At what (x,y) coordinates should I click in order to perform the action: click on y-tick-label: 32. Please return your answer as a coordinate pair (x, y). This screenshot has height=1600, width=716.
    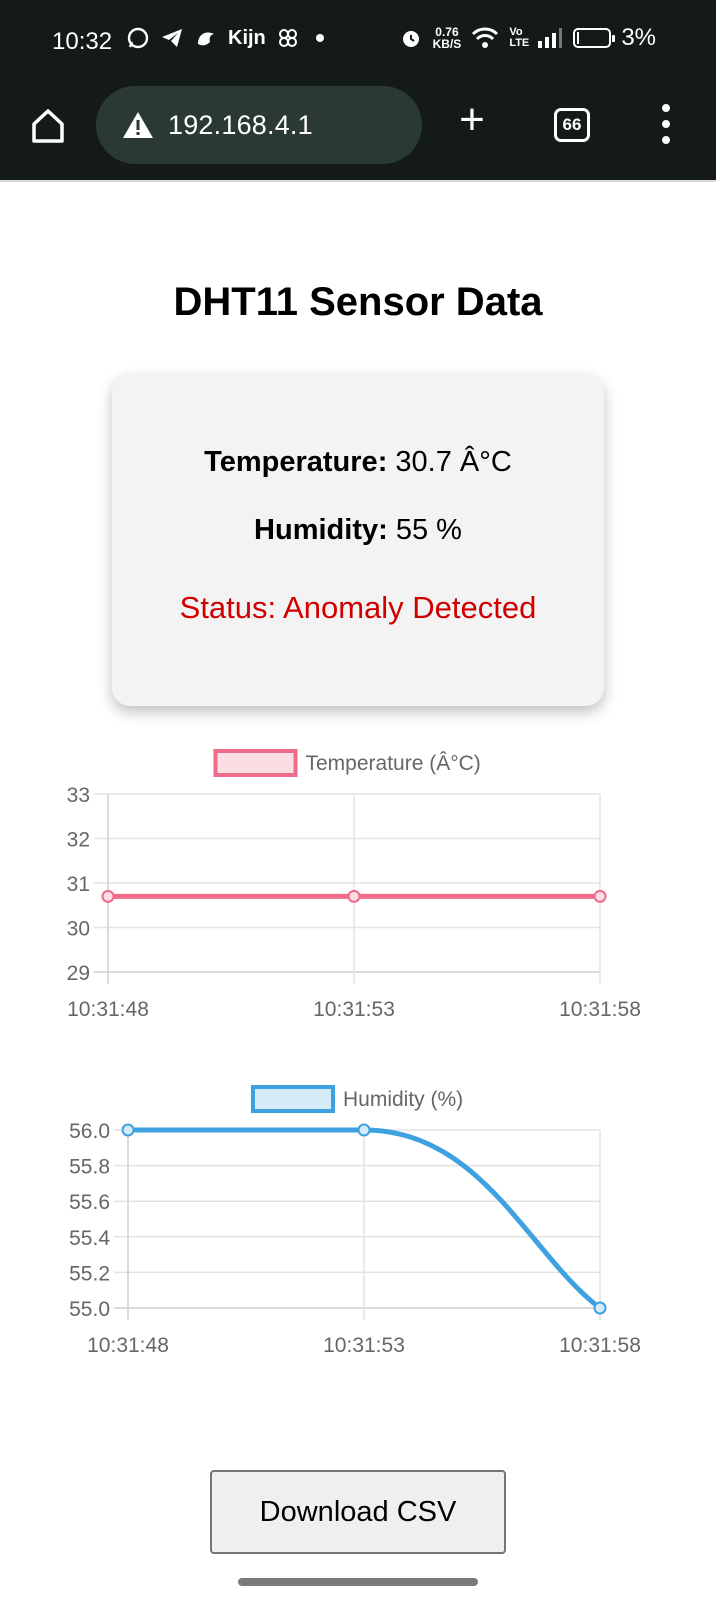
    Looking at the image, I should click on (78, 840).